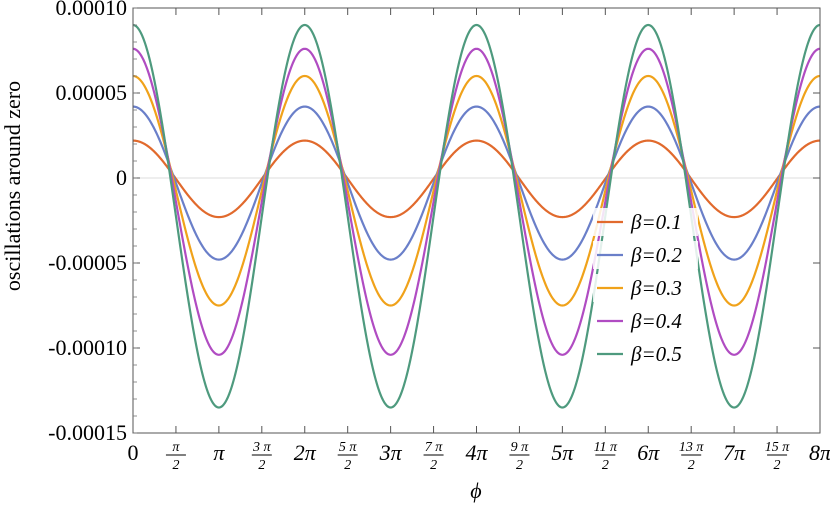 The height and width of the screenshot is (505, 830). I want to click on legend-label-2: β=0.2, so click(656, 255).